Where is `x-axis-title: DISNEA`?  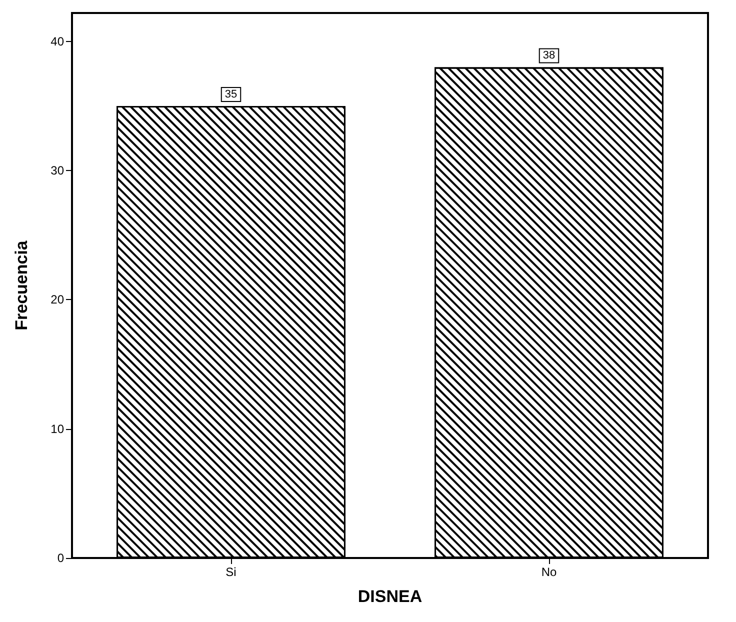
x-axis-title: DISNEA is located at coordinates (390, 596).